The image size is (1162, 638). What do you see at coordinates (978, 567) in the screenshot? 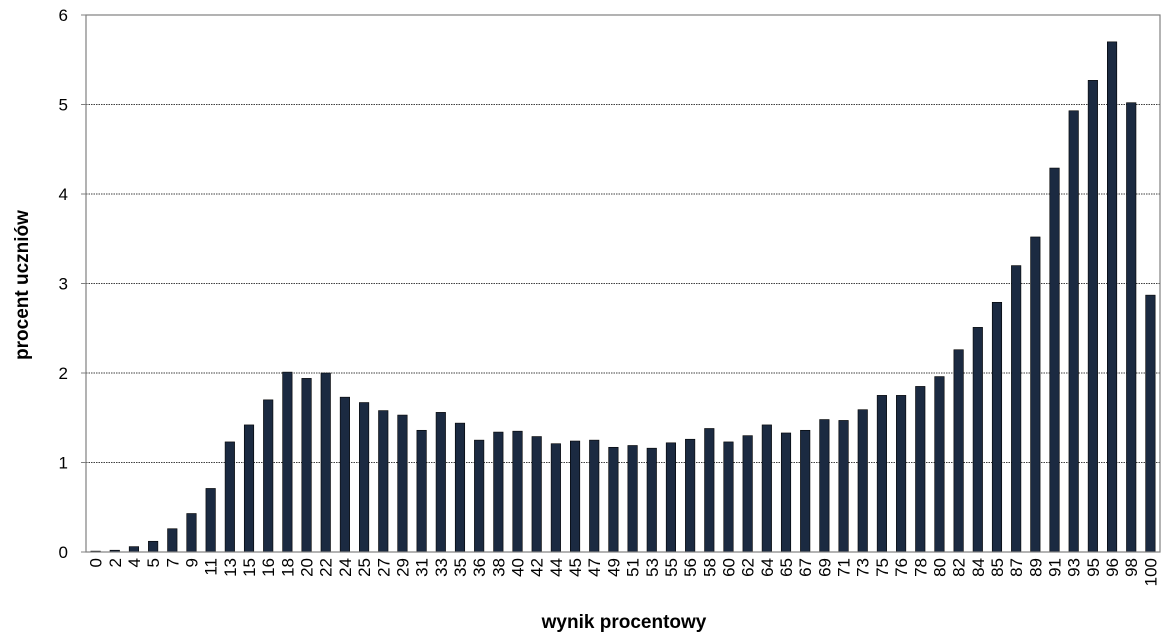
I see `x-tick-label: 84` at bounding box center [978, 567].